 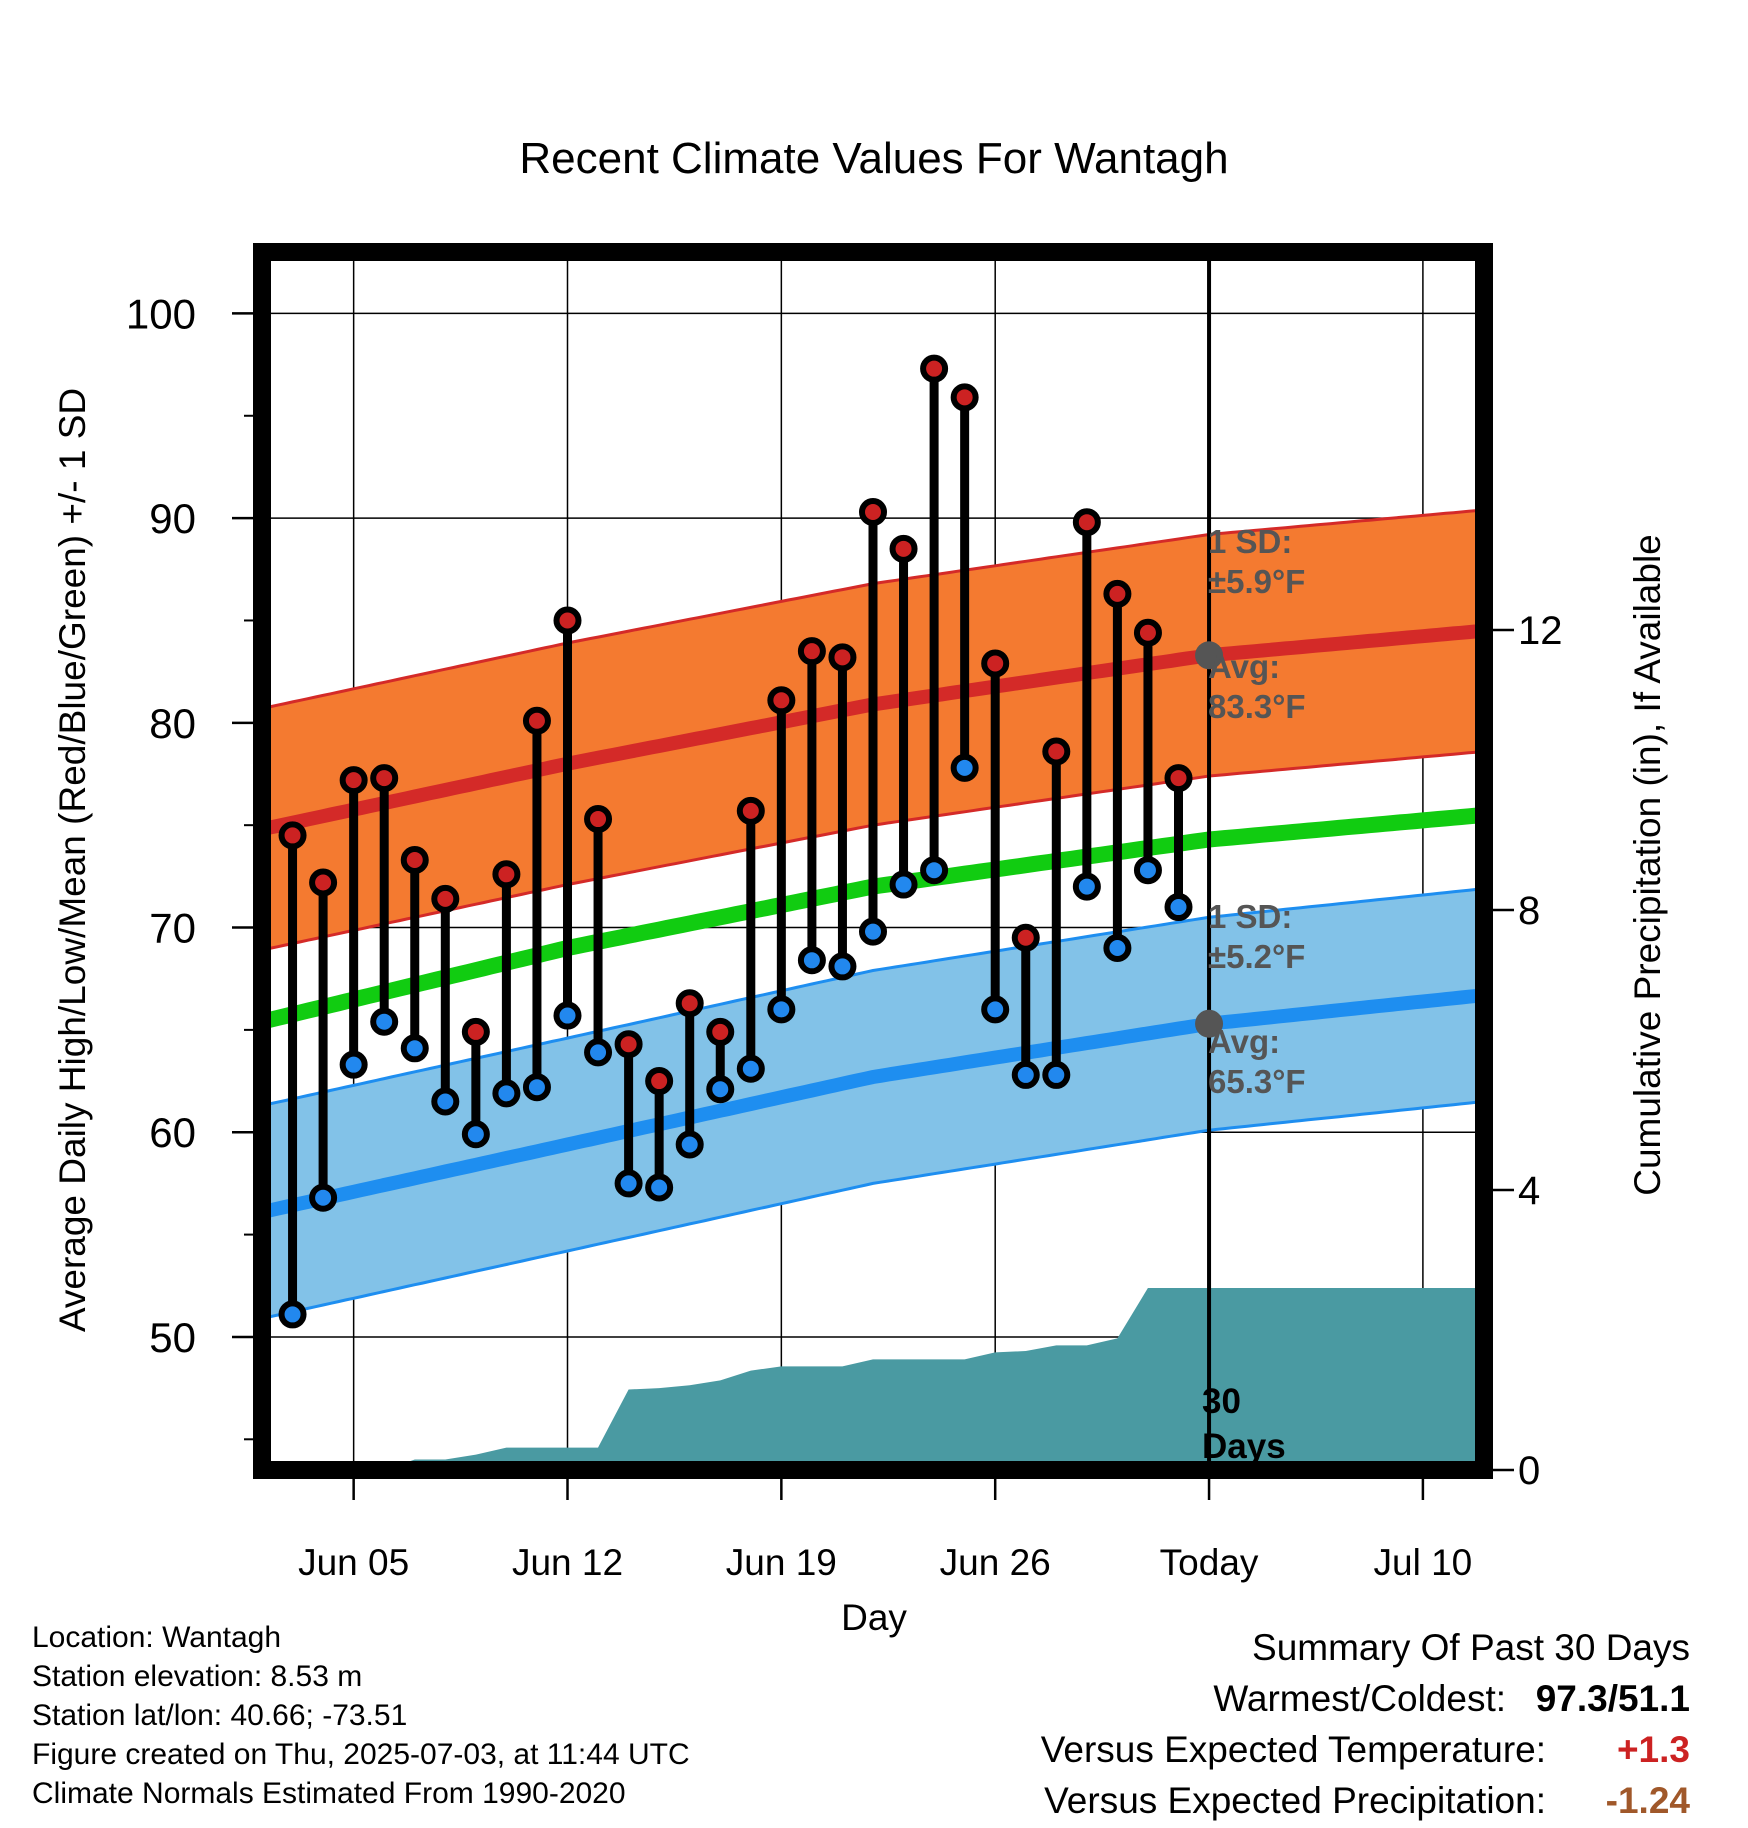 I want to click on summary-precip: Versus Expected Precipitation: -1.24, so click(x=1365, y=1800).